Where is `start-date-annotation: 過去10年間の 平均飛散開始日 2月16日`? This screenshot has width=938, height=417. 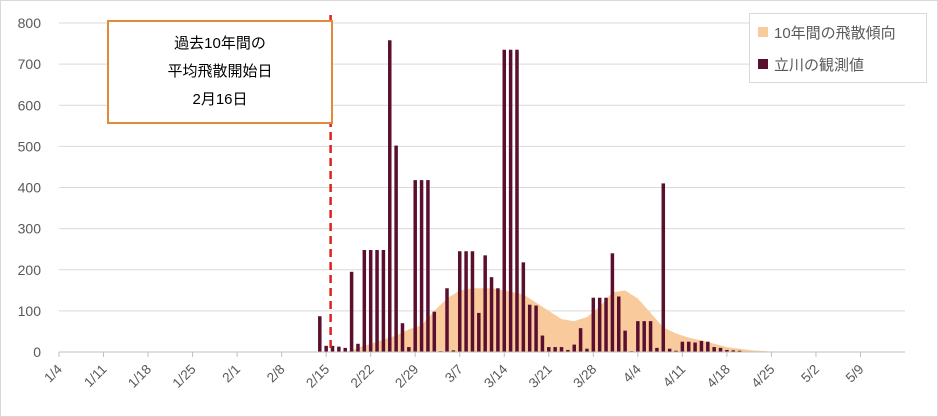 start-date-annotation: 過去10年間の 平均飛散開始日 2月16日 is located at coordinates (220, 72).